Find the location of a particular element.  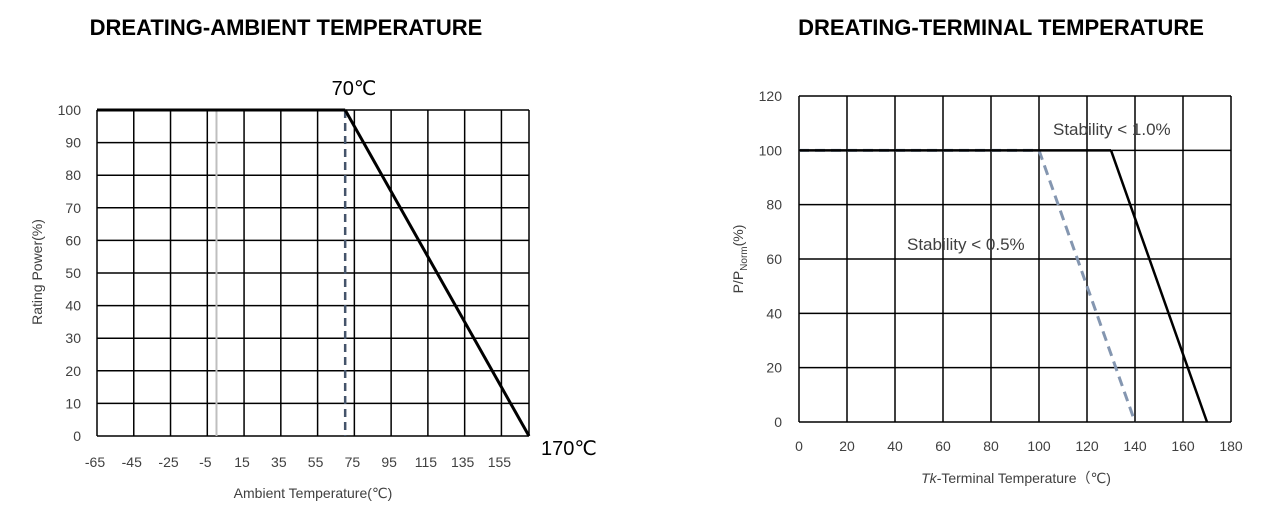

x-tick-label: 60 is located at coordinates (943, 446).